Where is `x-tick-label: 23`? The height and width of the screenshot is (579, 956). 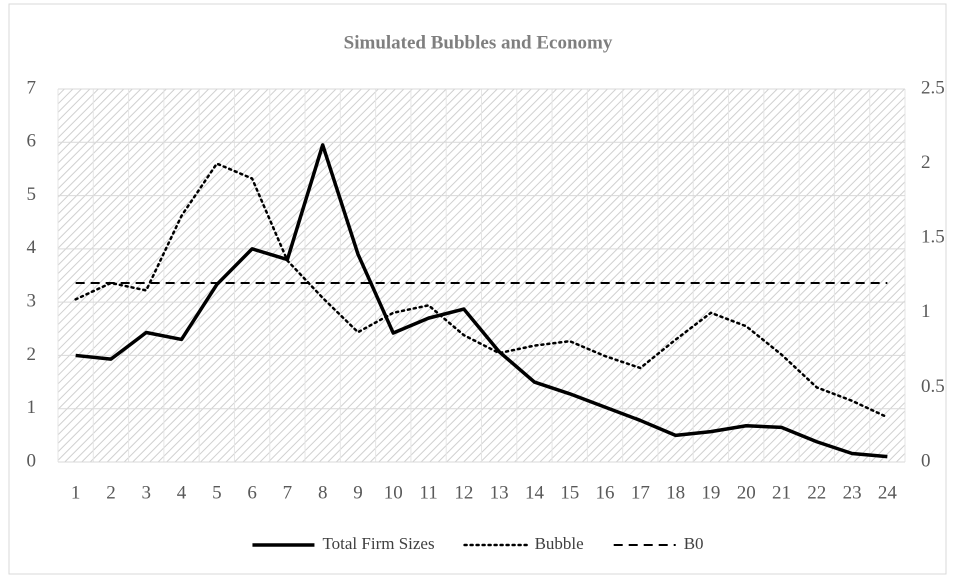
x-tick-label: 23 is located at coordinates (852, 492).